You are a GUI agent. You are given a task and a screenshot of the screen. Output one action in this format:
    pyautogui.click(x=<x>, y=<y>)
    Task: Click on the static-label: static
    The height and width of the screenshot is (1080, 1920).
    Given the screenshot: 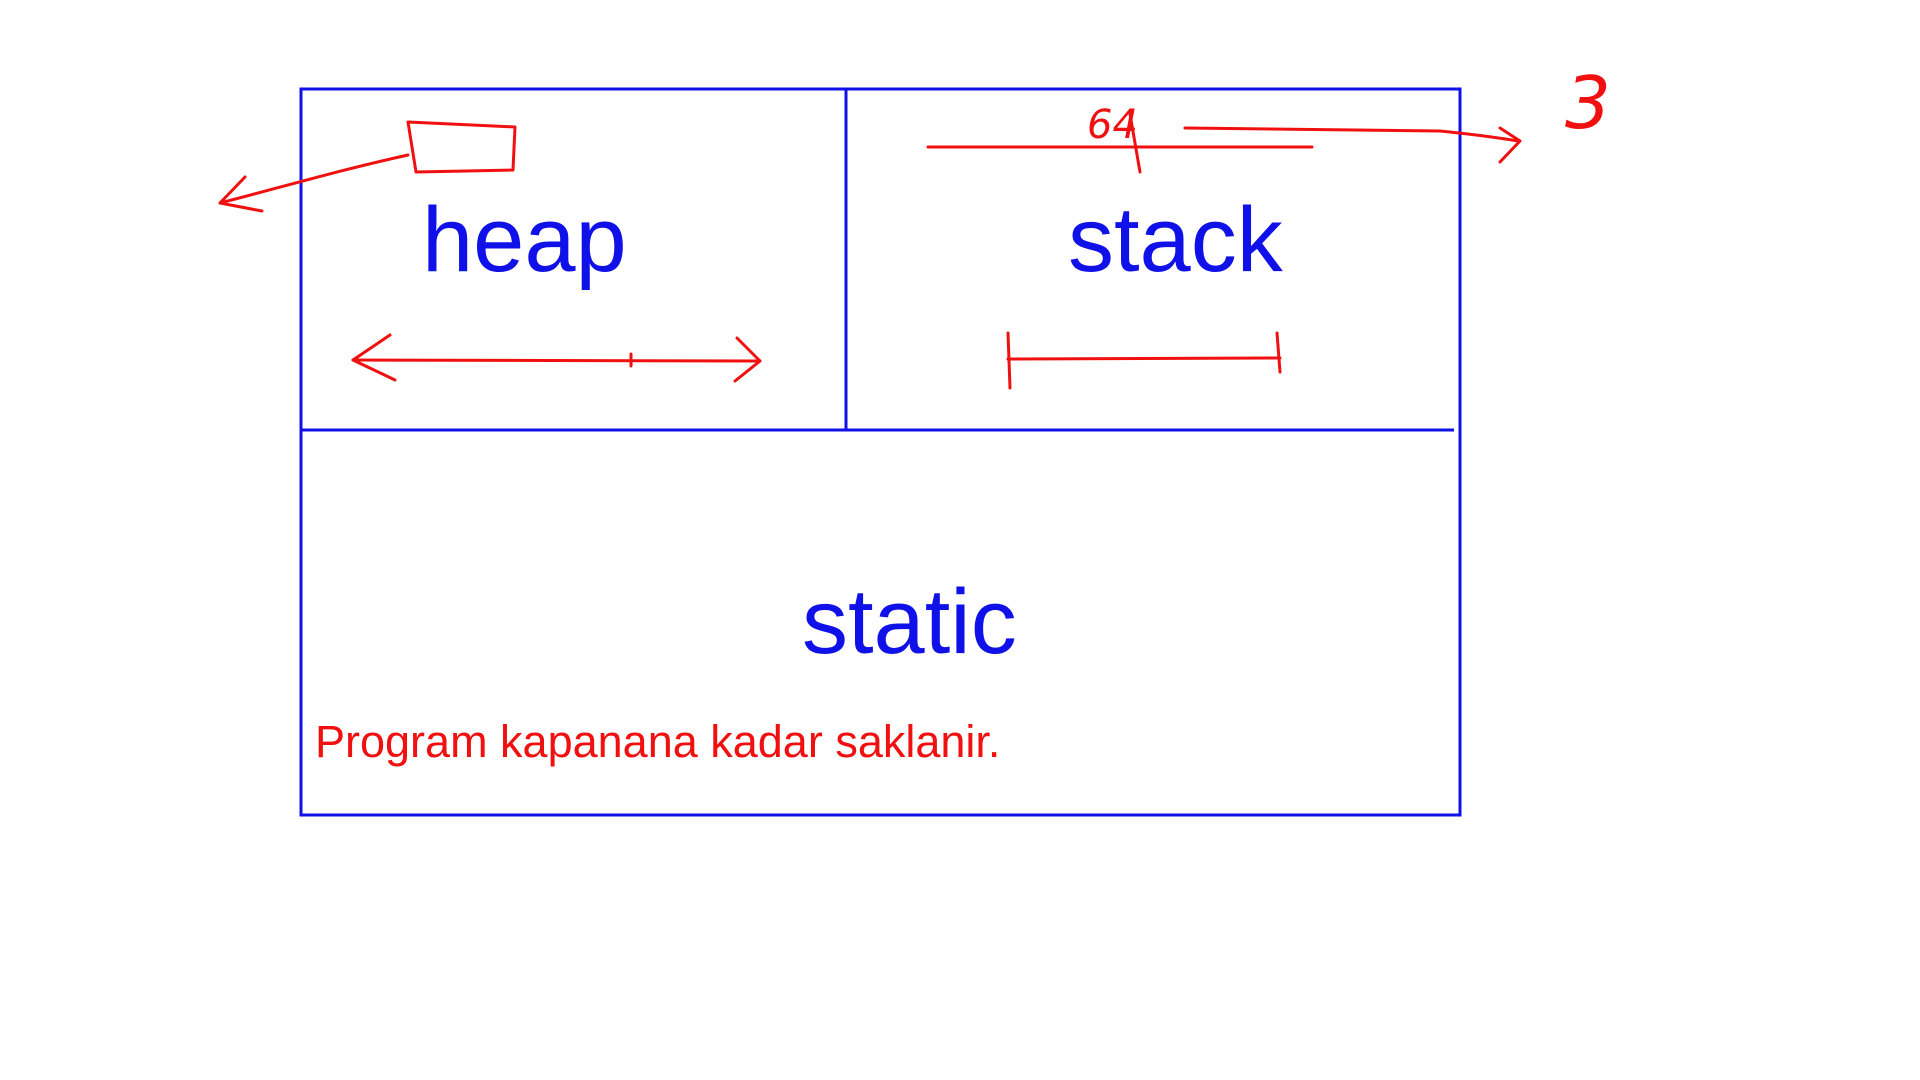 What is the action you would take?
    pyautogui.click(x=909, y=622)
    